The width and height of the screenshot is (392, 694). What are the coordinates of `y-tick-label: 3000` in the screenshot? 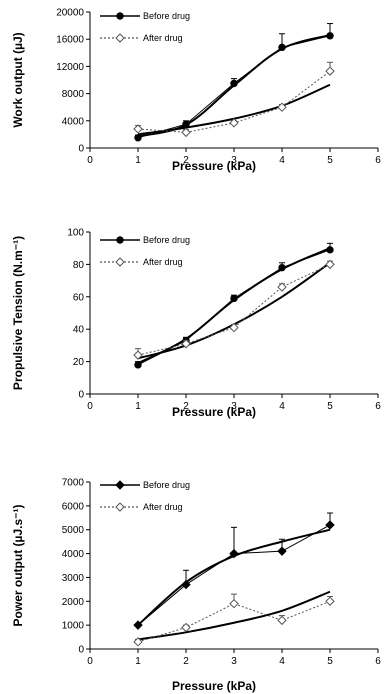 It's located at (73, 578).